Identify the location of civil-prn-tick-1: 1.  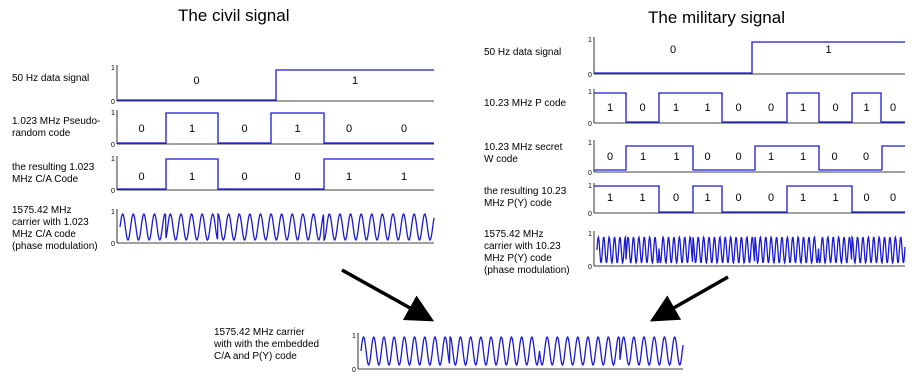
(113, 113).